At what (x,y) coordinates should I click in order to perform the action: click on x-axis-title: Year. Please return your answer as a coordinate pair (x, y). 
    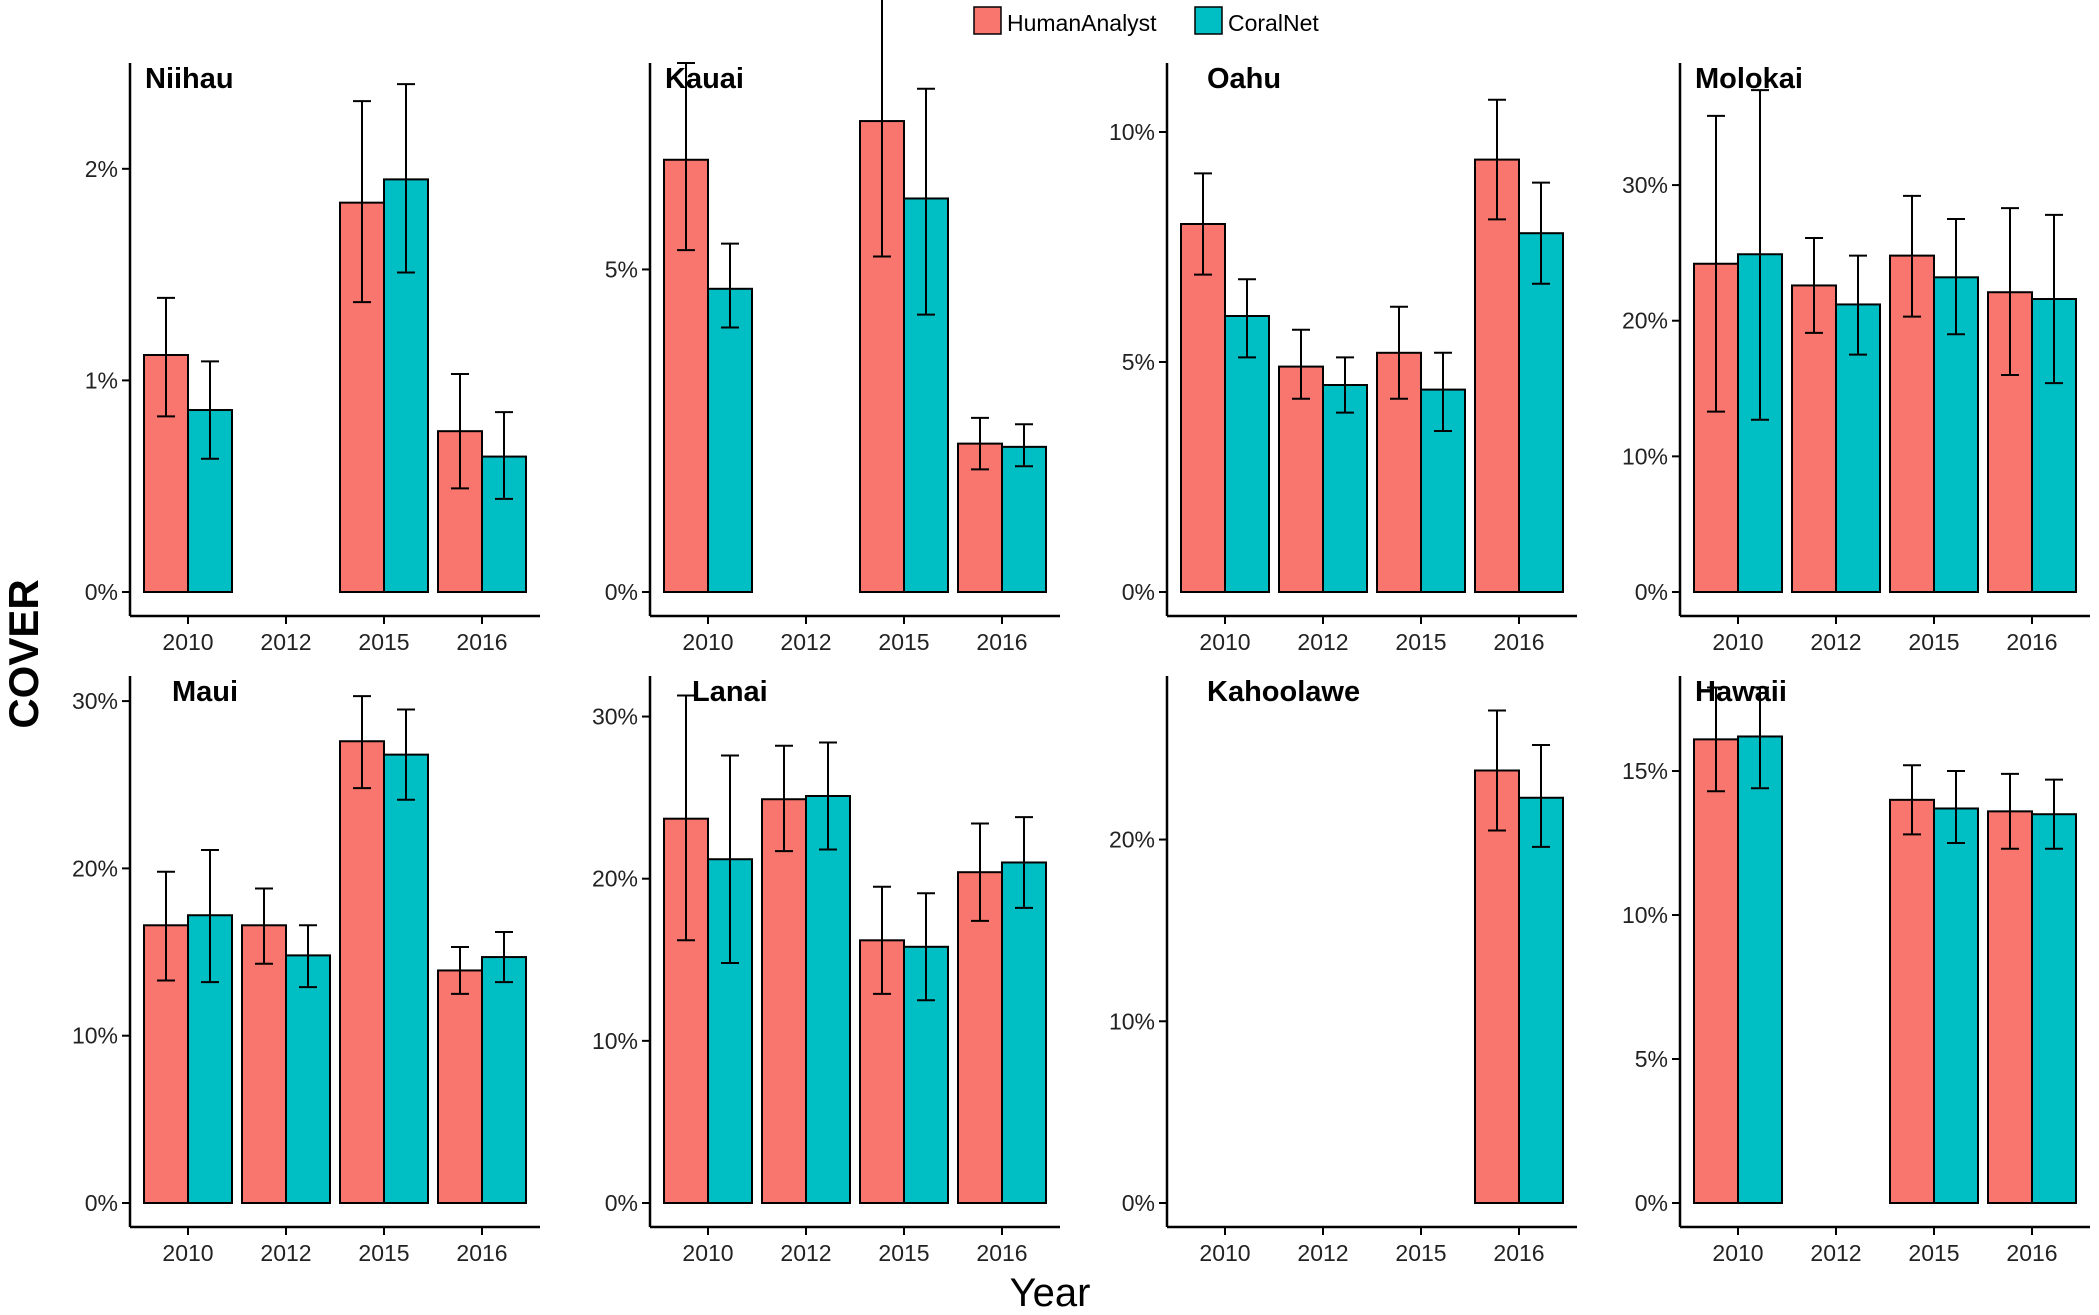
    Looking at the image, I should click on (1050, 1293).